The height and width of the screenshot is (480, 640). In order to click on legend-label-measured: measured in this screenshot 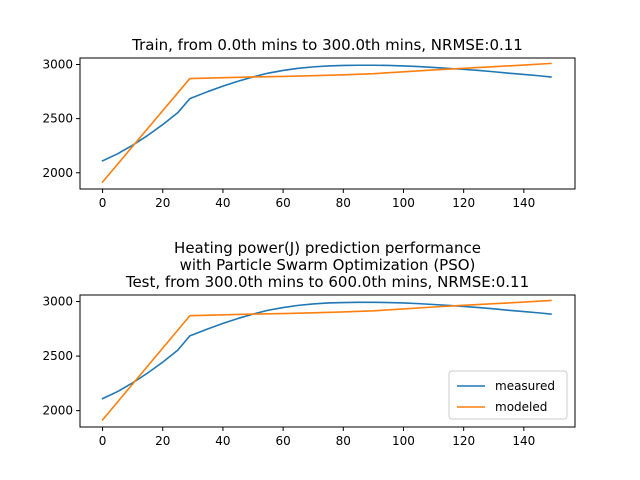, I will do `click(525, 386)`.